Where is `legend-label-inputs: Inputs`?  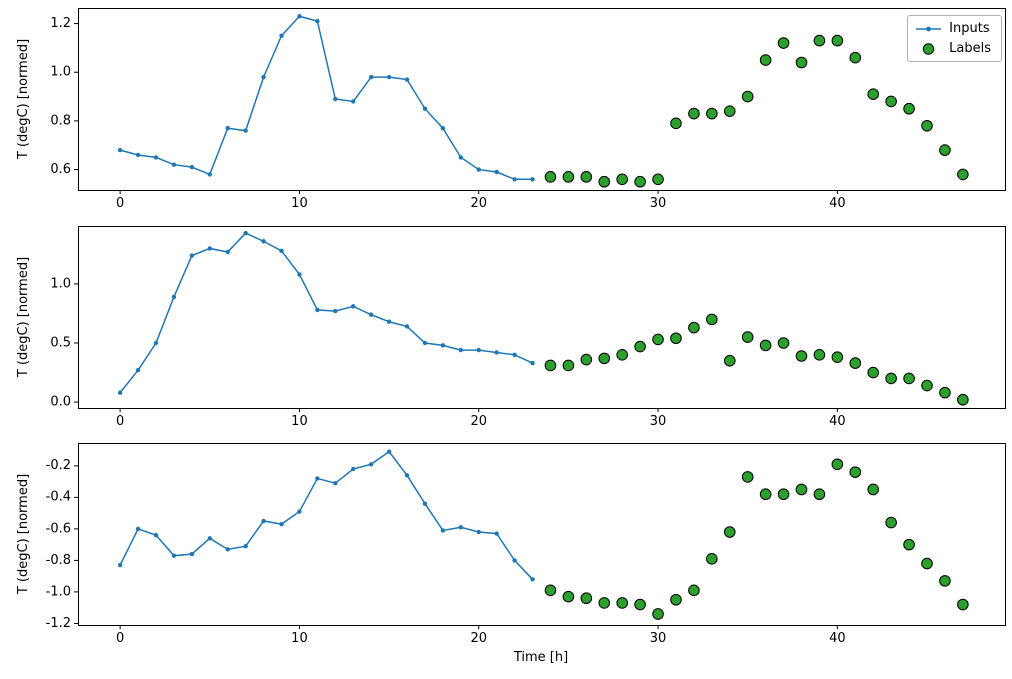 legend-label-inputs: Inputs is located at coordinates (969, 28).